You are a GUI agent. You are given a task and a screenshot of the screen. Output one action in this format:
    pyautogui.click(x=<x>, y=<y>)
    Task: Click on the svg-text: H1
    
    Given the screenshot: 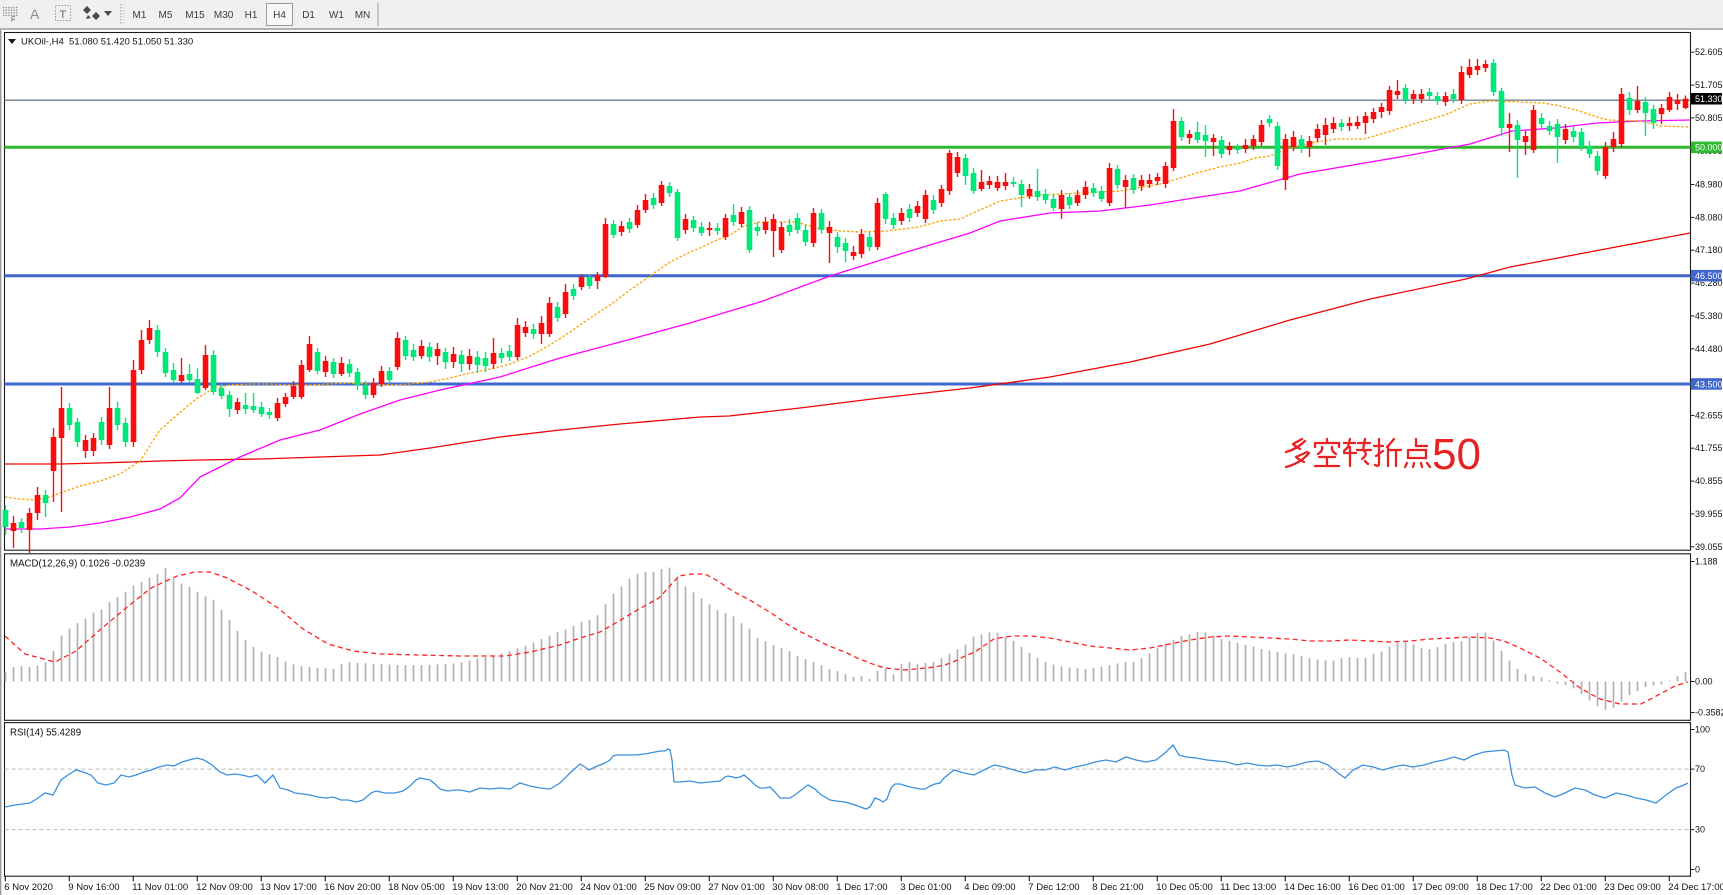 What is the action you would take?
    pyautogui.click(x=251, y=15)
    